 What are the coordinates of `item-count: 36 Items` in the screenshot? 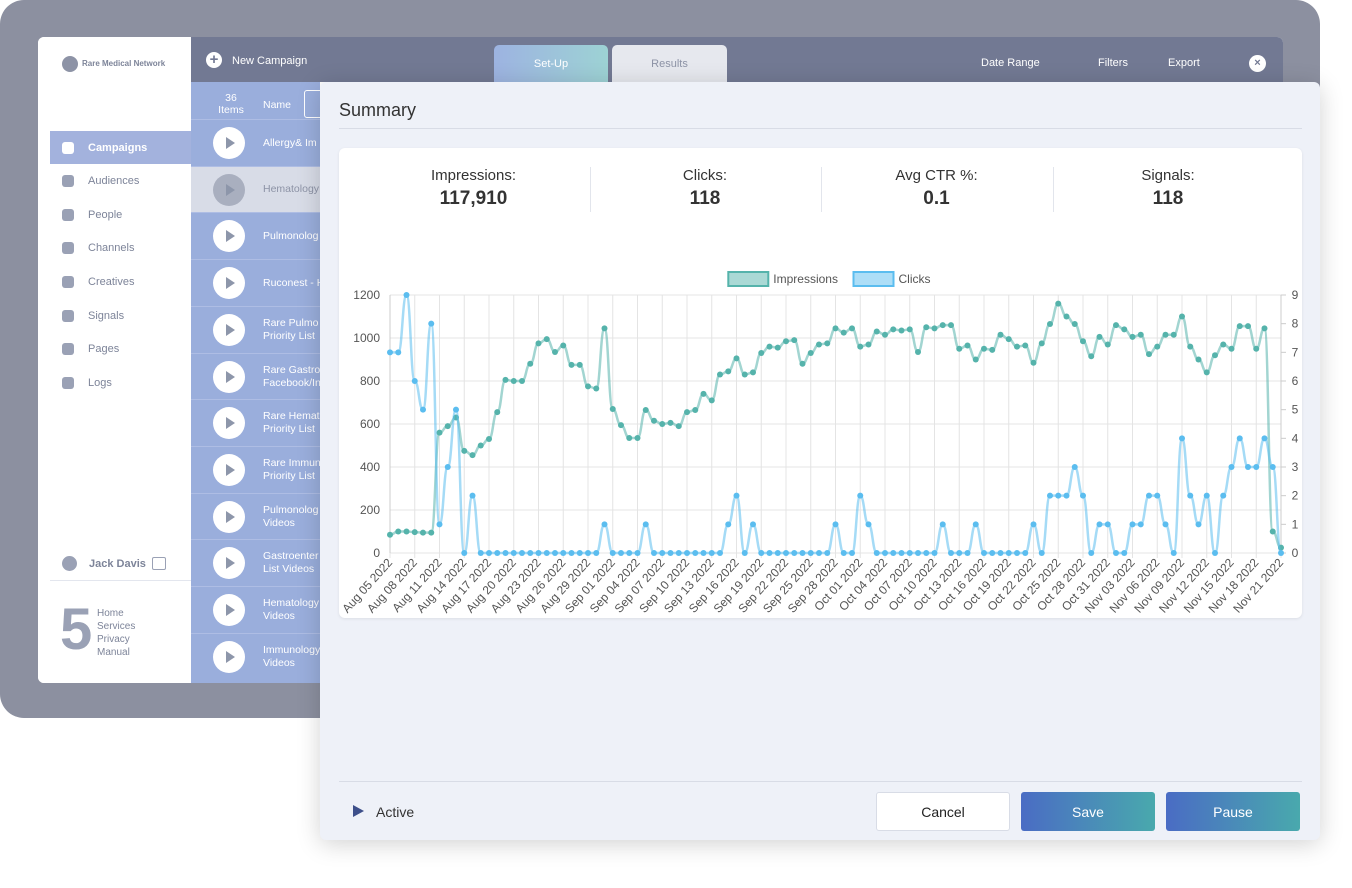 It's located at (231, 104).